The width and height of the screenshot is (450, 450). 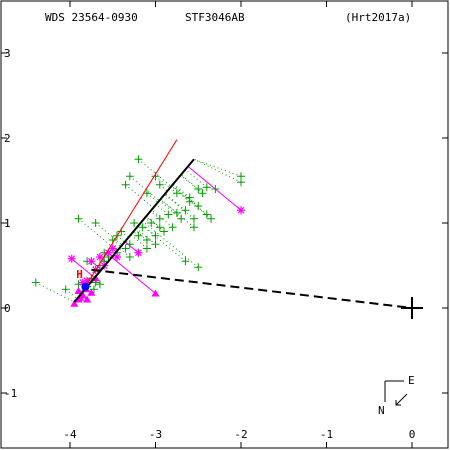 I want to click on compass-north-label: N, so click(x=381, y=410).